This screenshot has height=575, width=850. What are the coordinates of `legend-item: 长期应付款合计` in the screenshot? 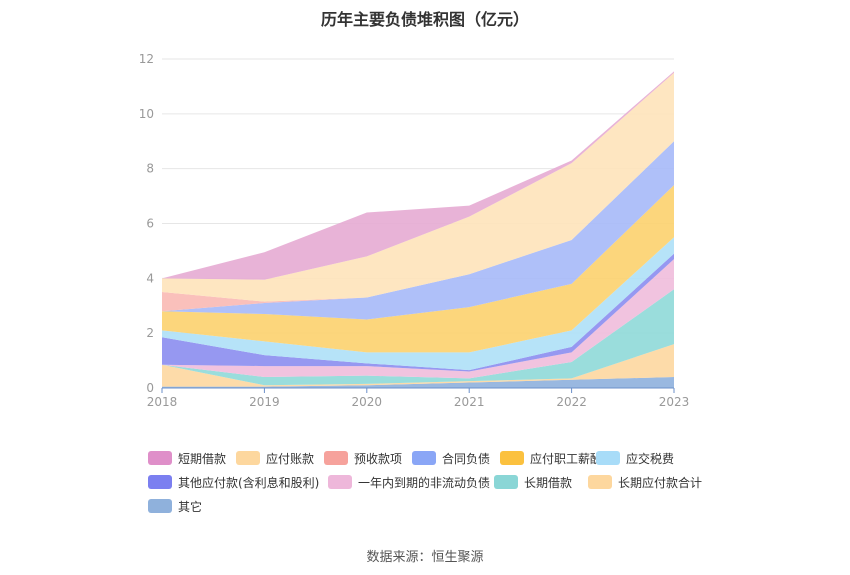 It's located at (645, 482).